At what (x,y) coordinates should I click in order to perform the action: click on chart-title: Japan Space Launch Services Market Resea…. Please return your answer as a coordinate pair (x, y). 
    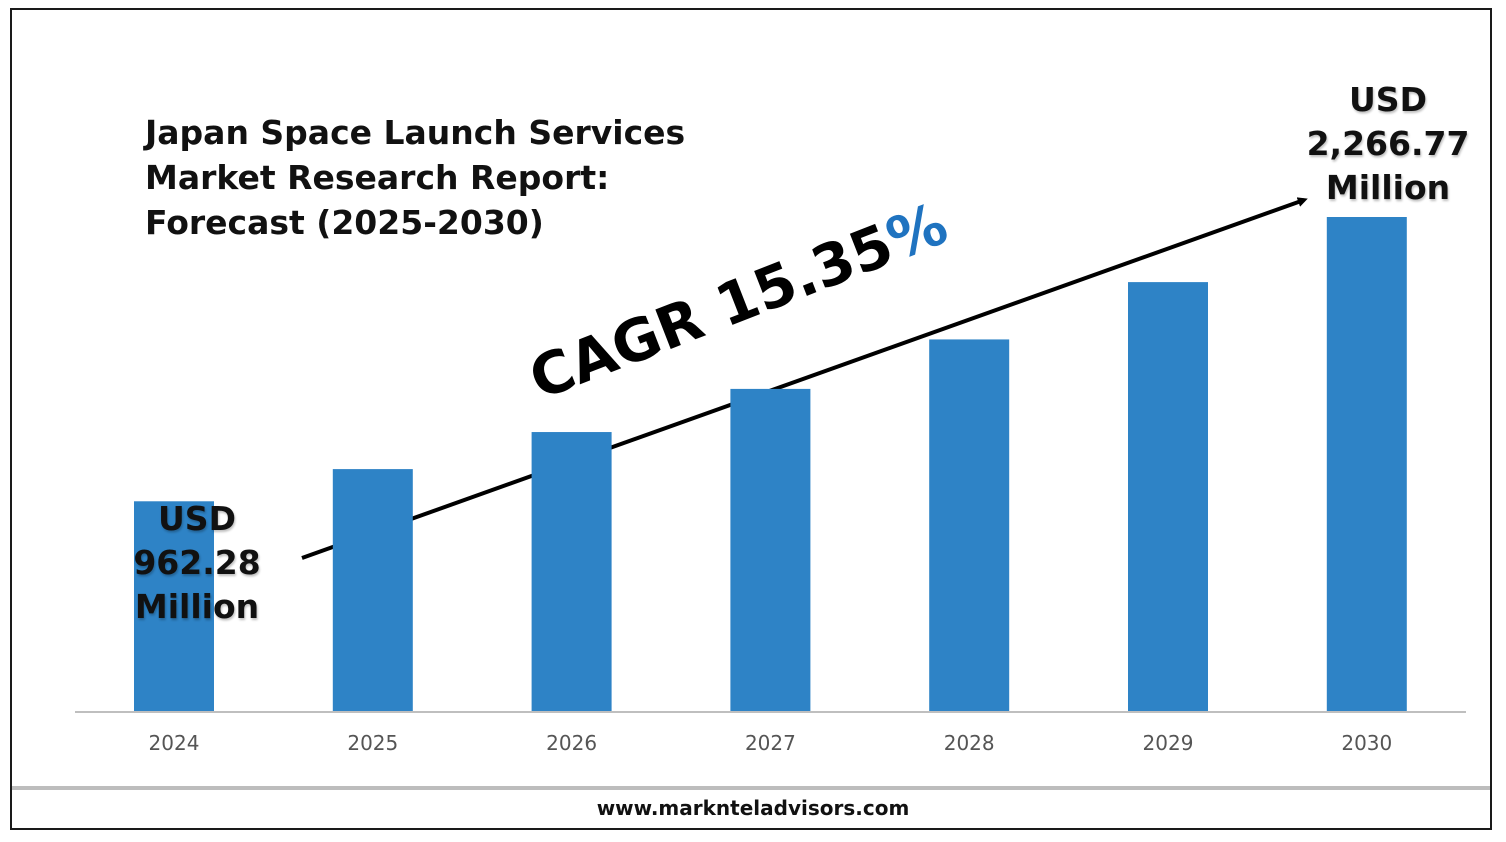
    Looking at the image, I should click on (455, 177).